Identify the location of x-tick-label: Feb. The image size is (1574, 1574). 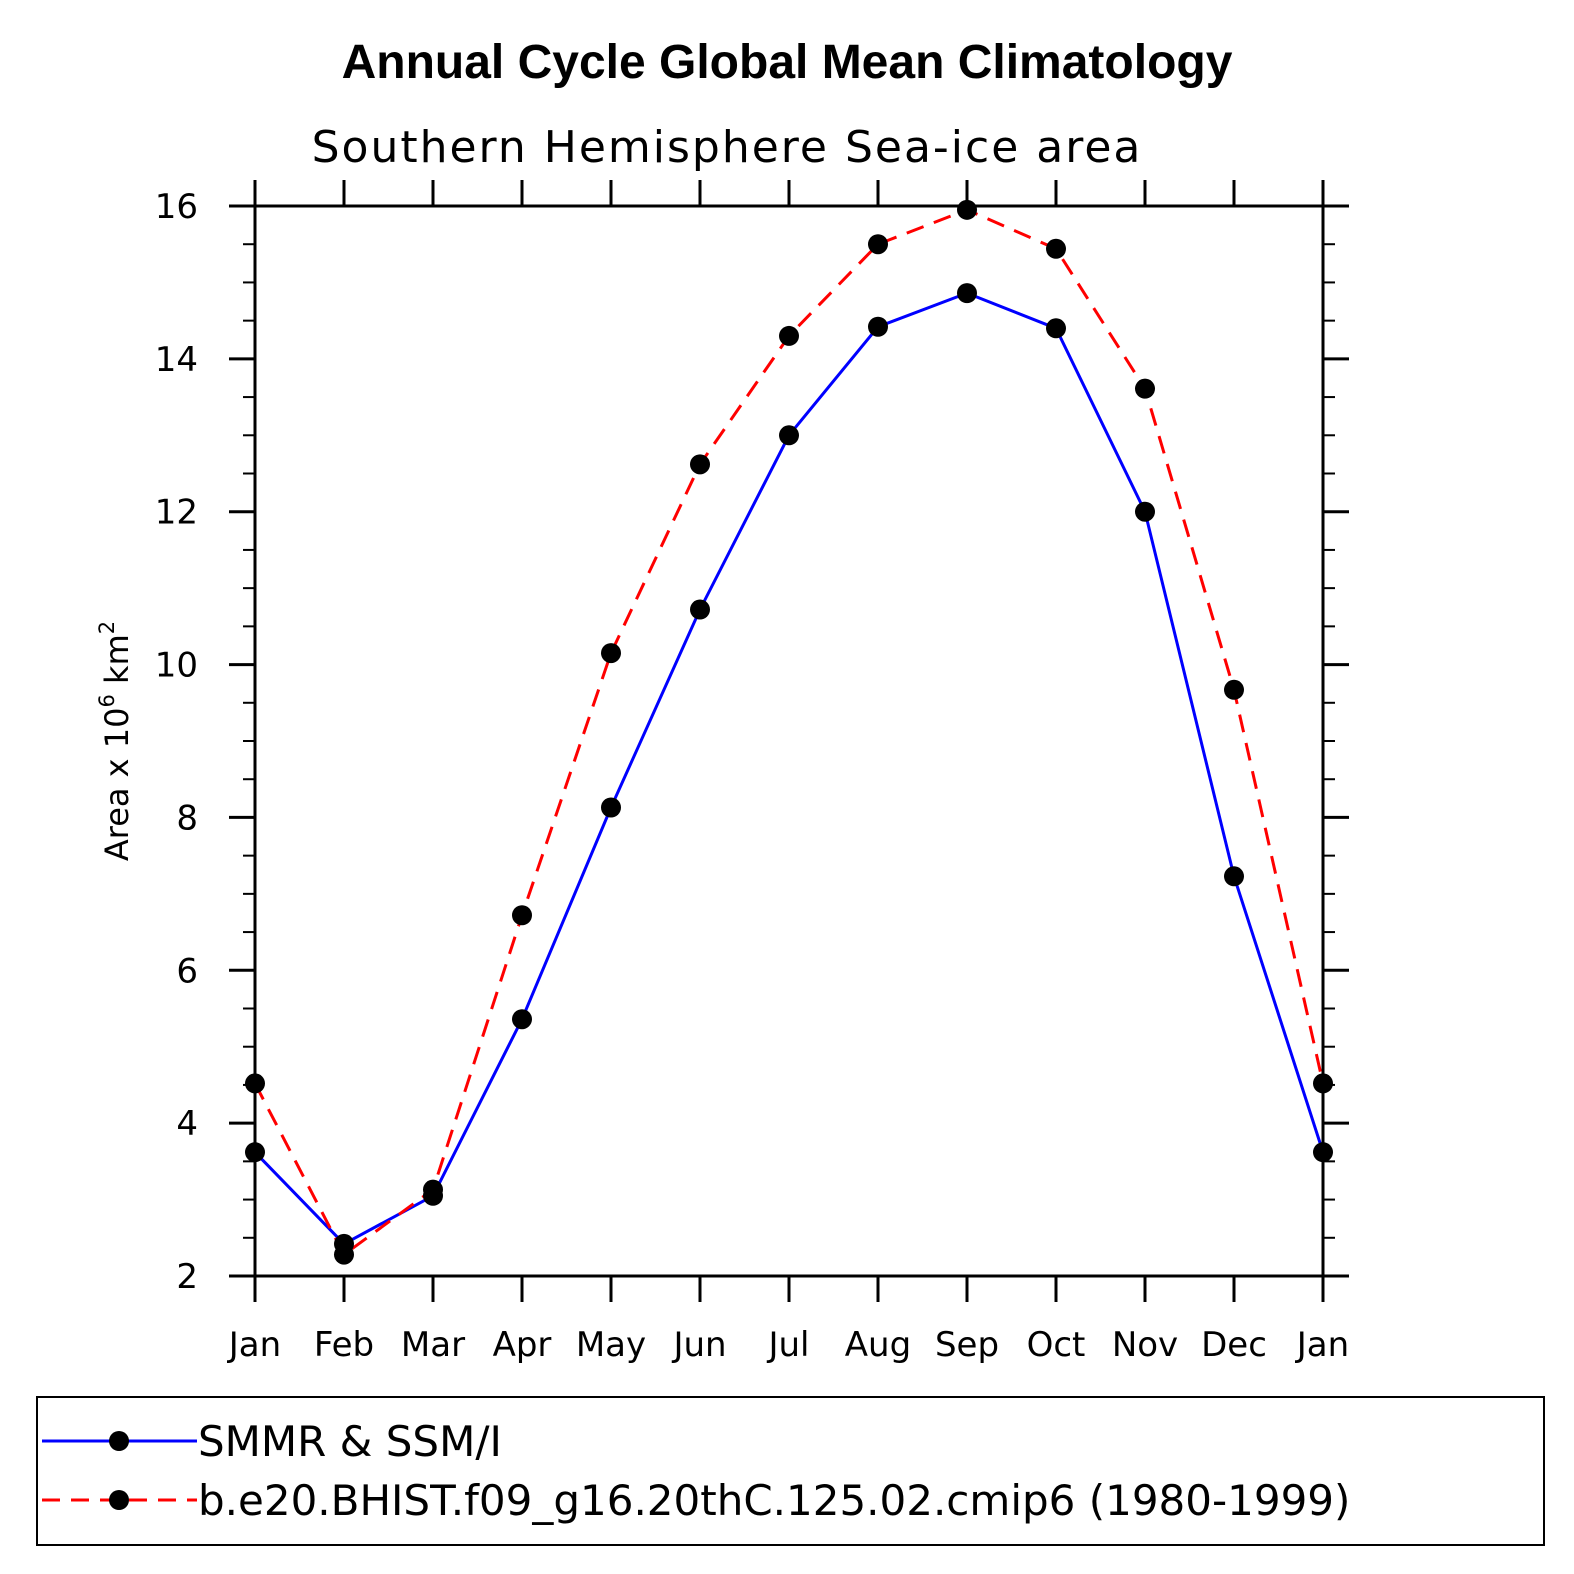
(344, 1345).